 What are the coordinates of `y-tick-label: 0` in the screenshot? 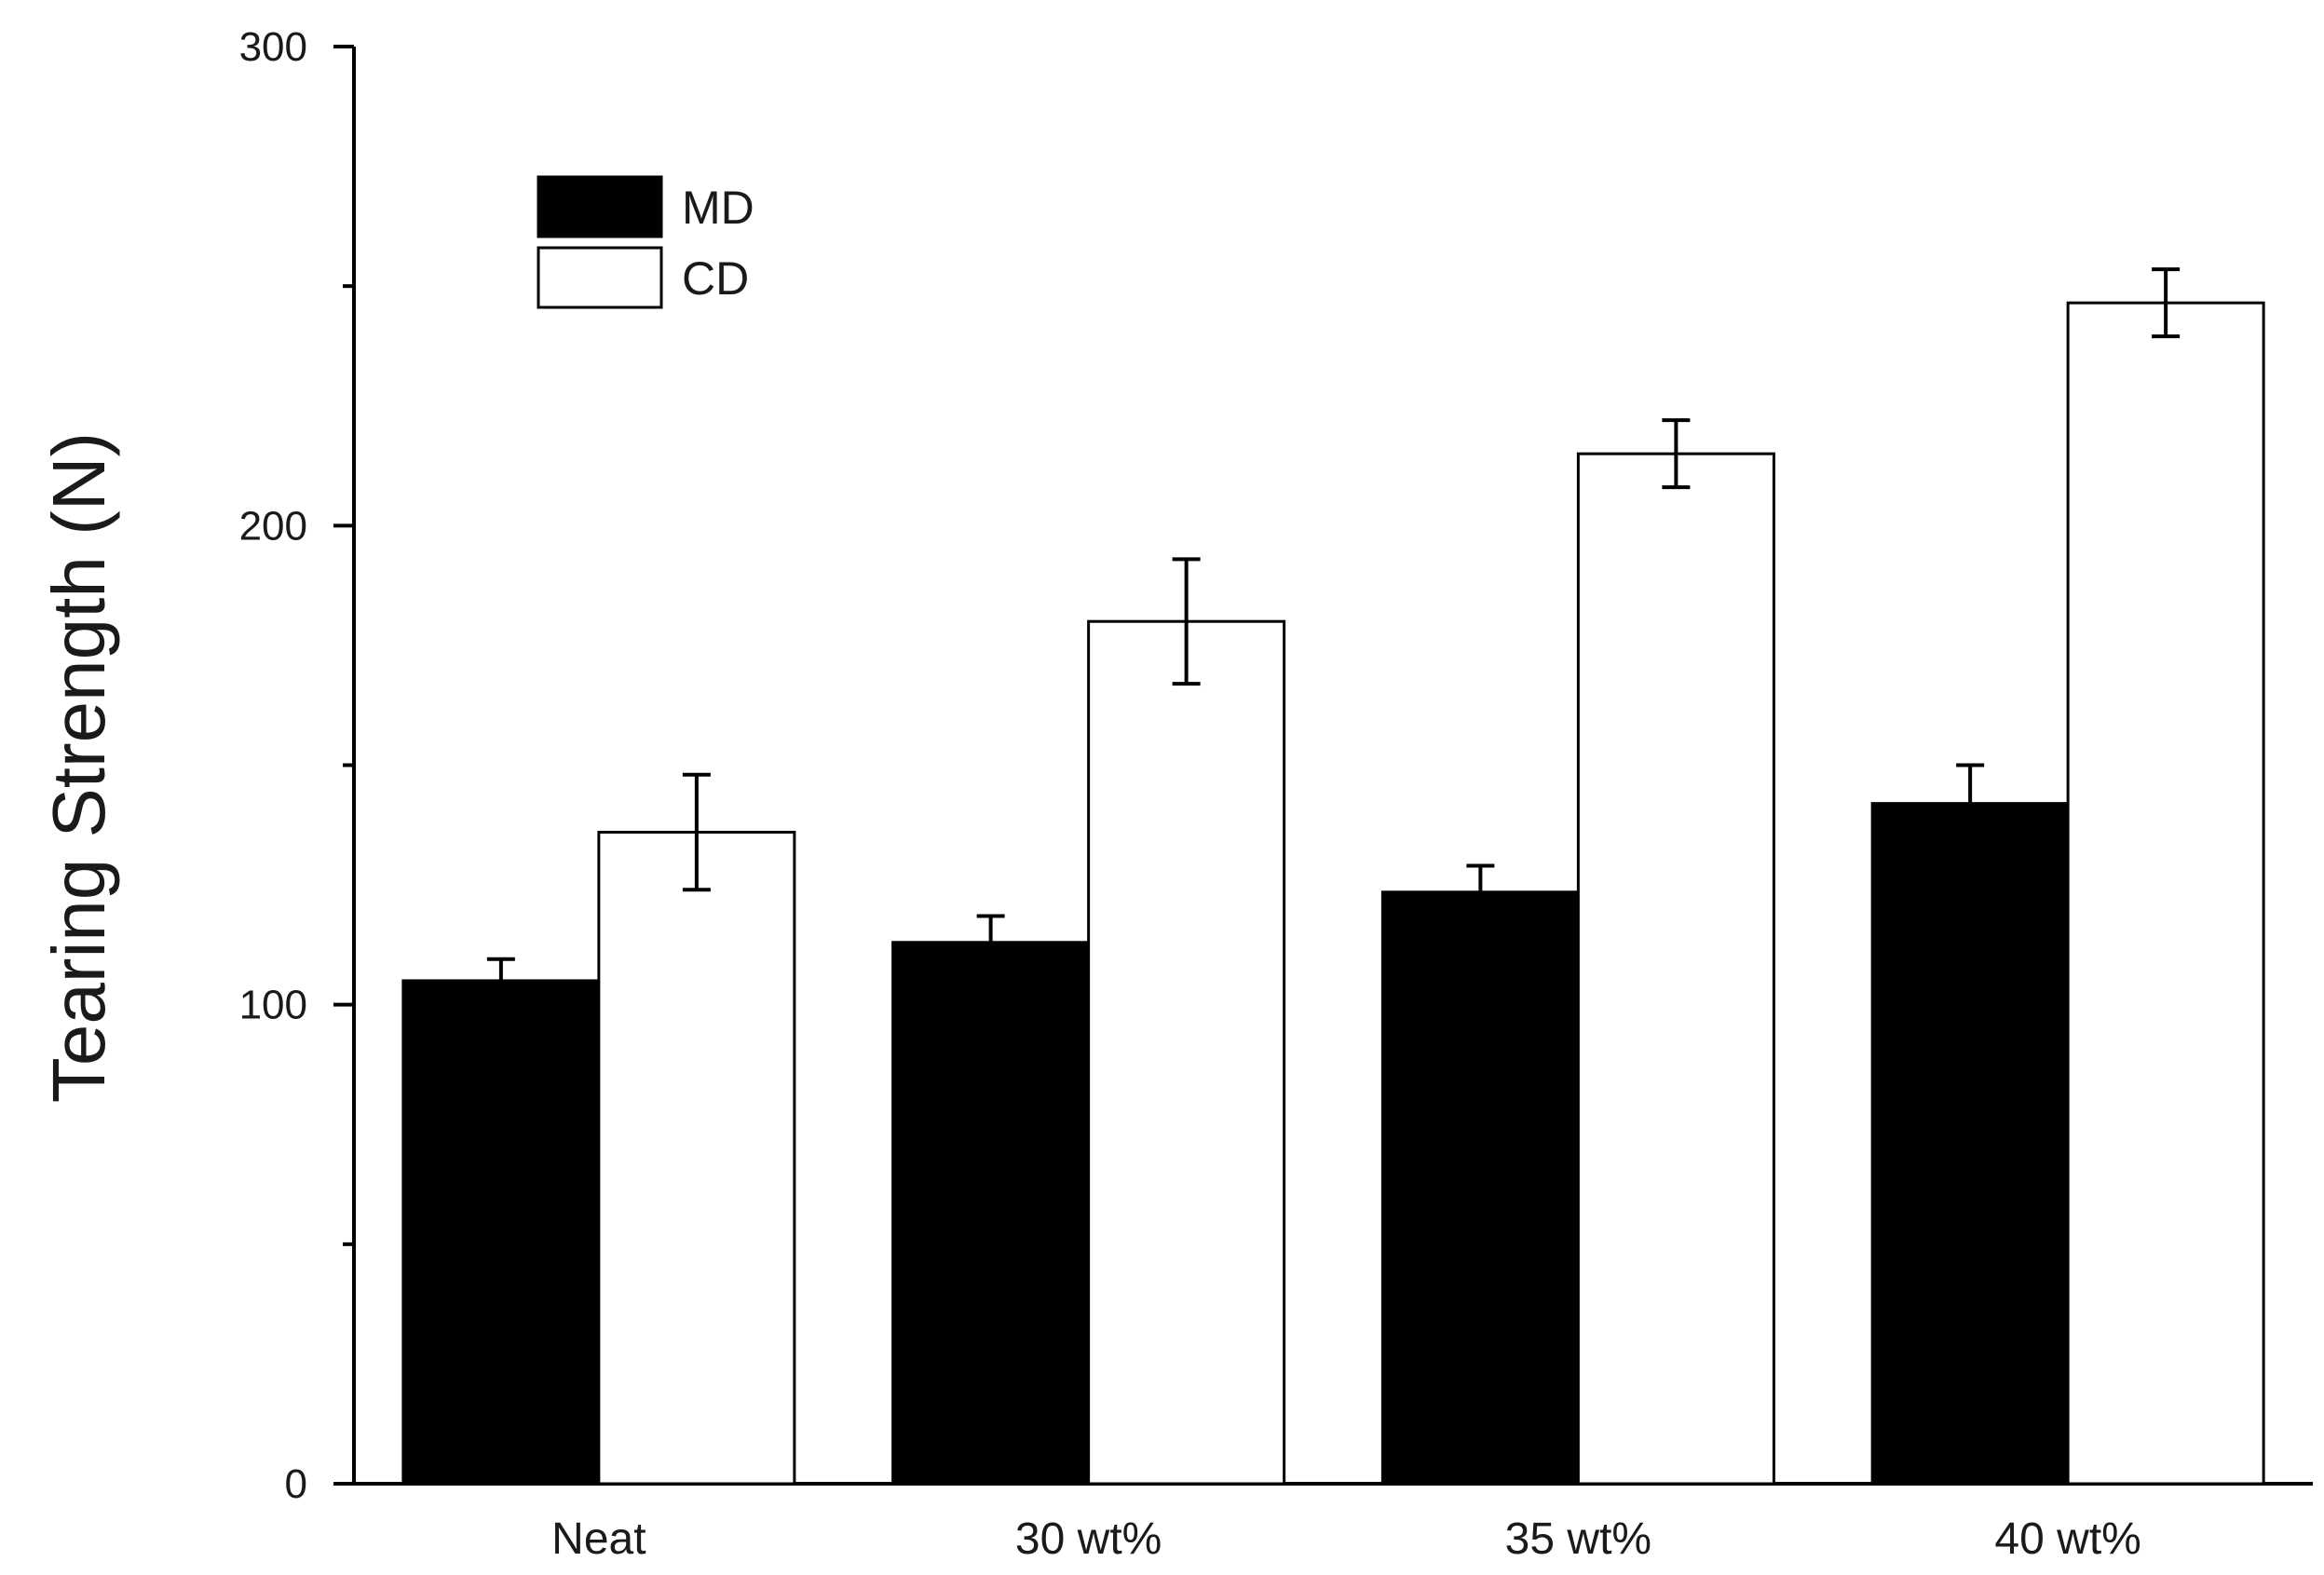 It's located at (296, 1484).